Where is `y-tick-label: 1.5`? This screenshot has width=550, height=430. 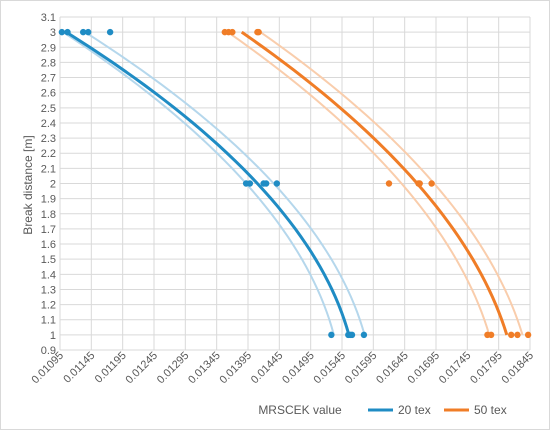
y-tick-label: 1.5 is located at coordinates (48, 260).